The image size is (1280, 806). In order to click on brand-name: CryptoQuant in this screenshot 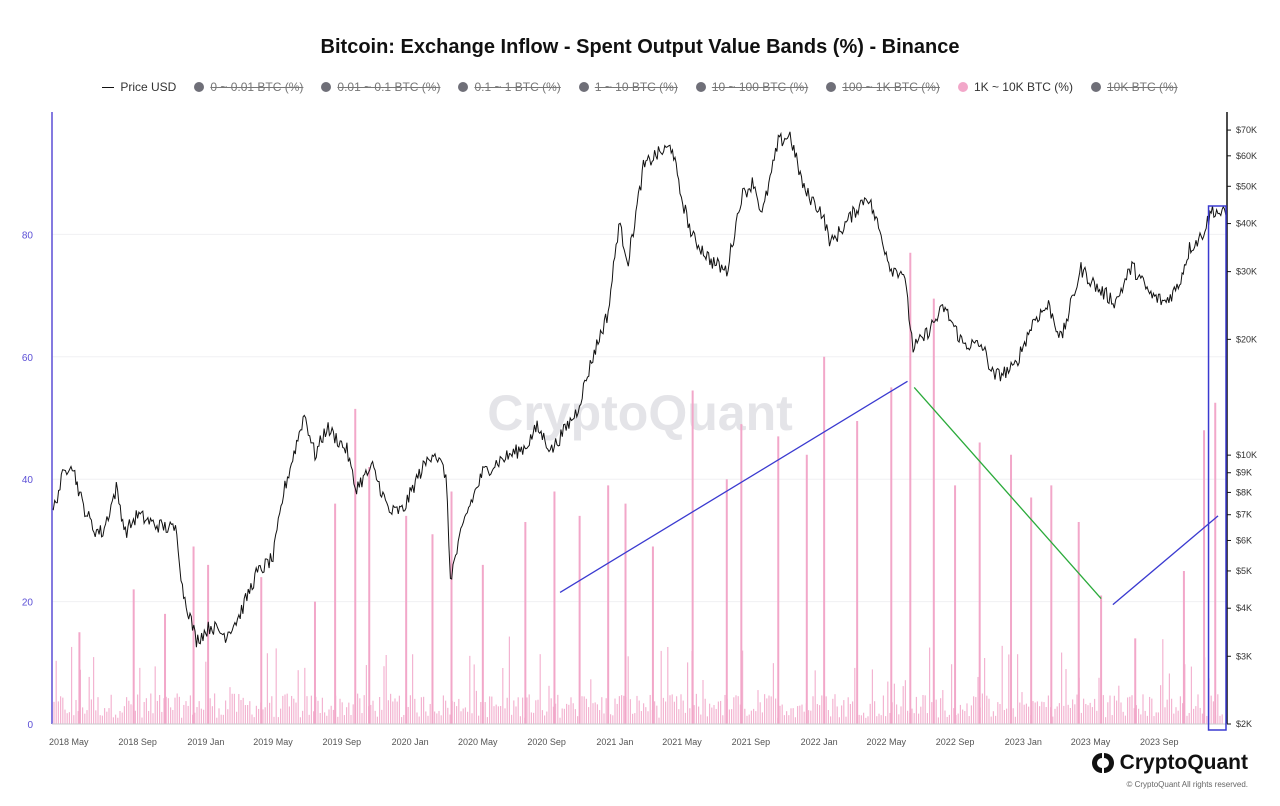, I will do `click(1183, 762)`.